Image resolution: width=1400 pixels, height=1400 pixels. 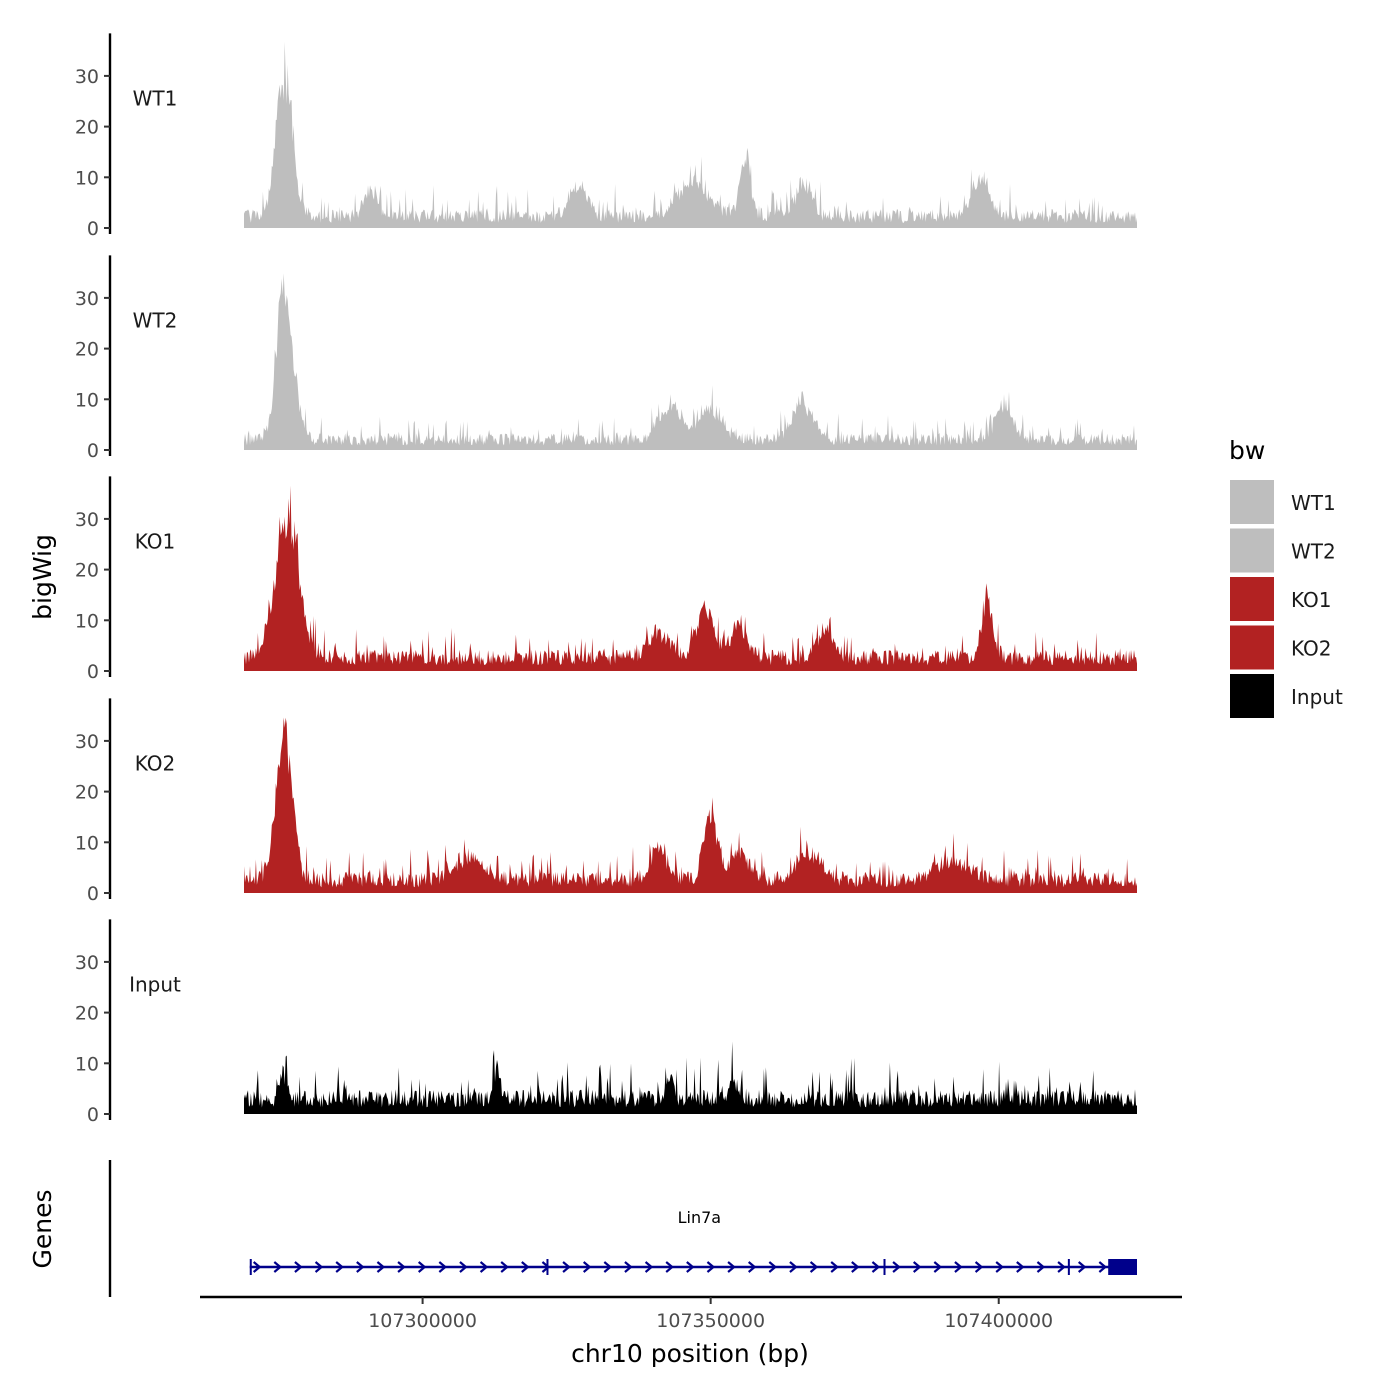 I want to click on legend-label-ko2: KO2, so click(x=1311, y=649).